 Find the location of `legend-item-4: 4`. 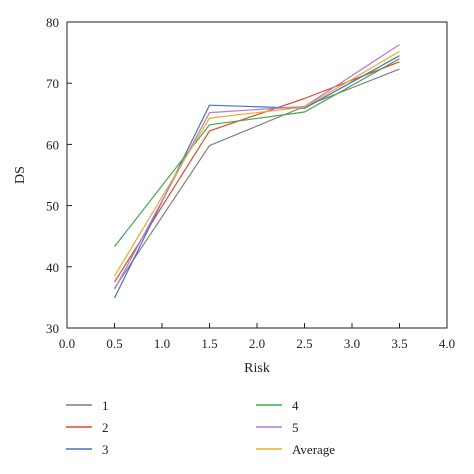

legend-item-4: 4 is located at coordinates (277, 405).